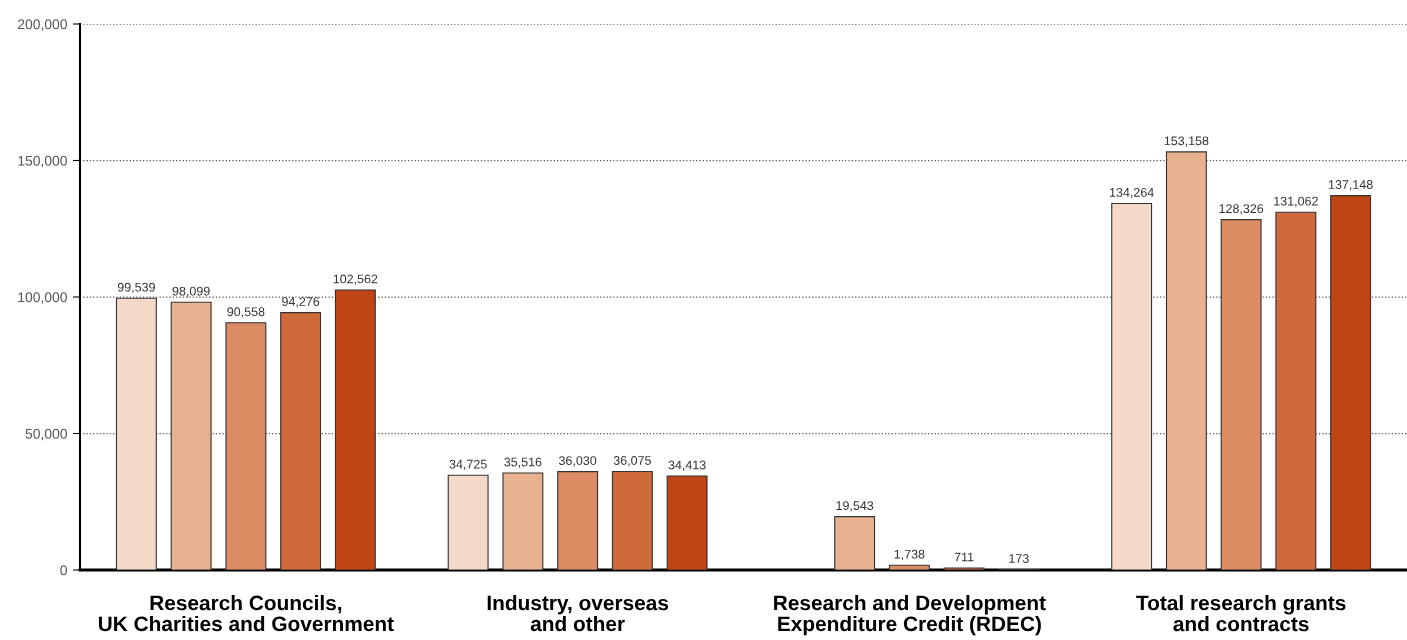 The image size is (1407, 640). Describe the element at coordinates (1019, 558) in the screenshot. I see `data-label: 173` at that location.